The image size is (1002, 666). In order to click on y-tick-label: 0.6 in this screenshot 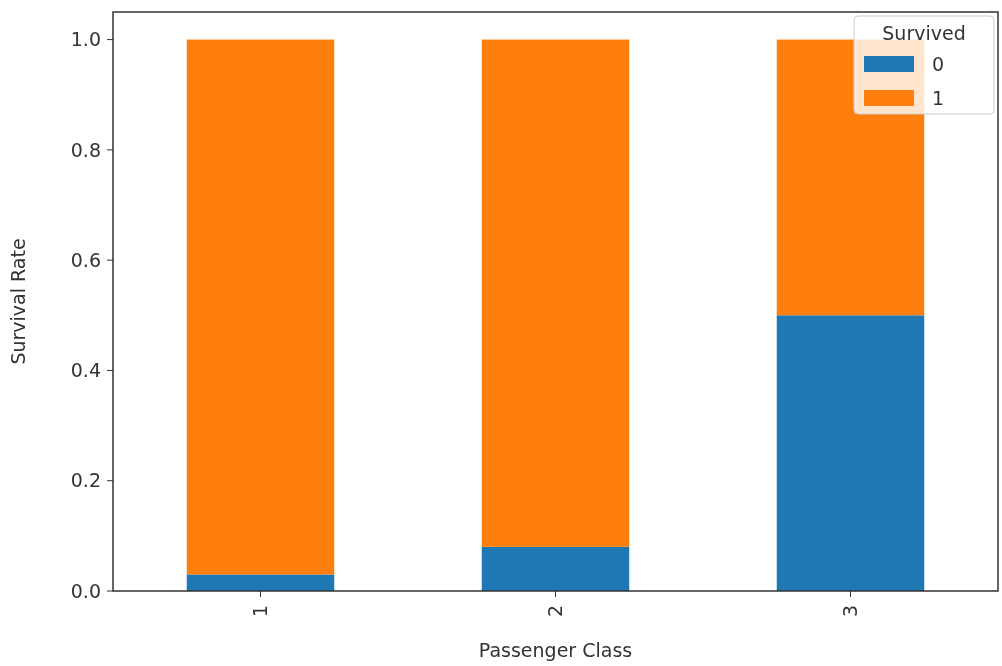, I will do `click(85, 259)`.